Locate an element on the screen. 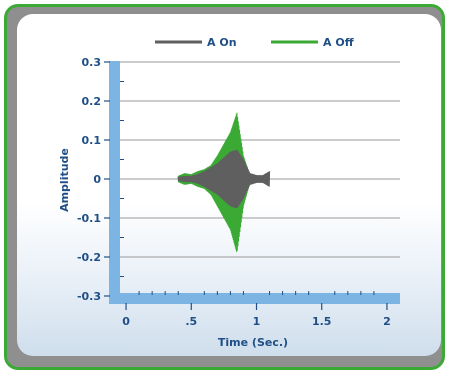  series-group is located at coordinates (224, 182).